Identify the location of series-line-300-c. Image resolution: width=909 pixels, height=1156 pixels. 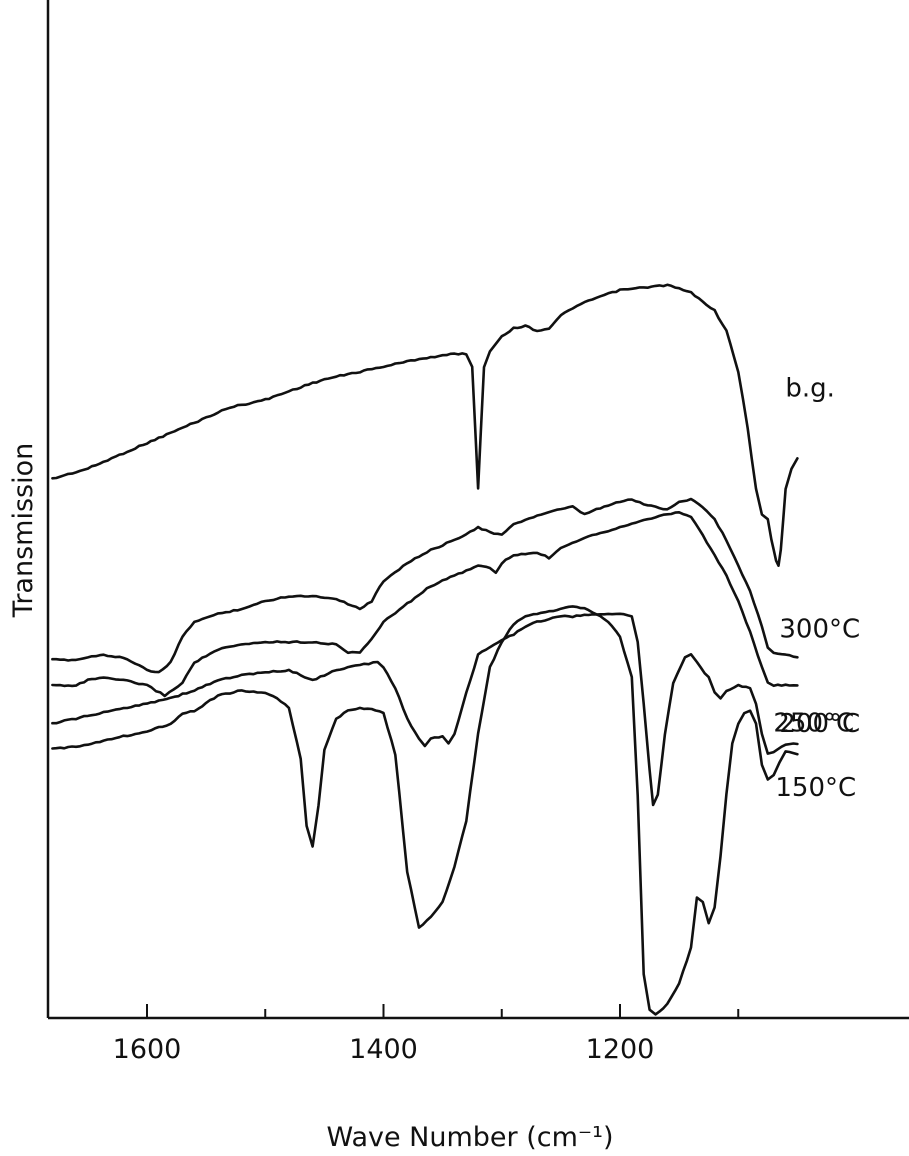
(425, 585).